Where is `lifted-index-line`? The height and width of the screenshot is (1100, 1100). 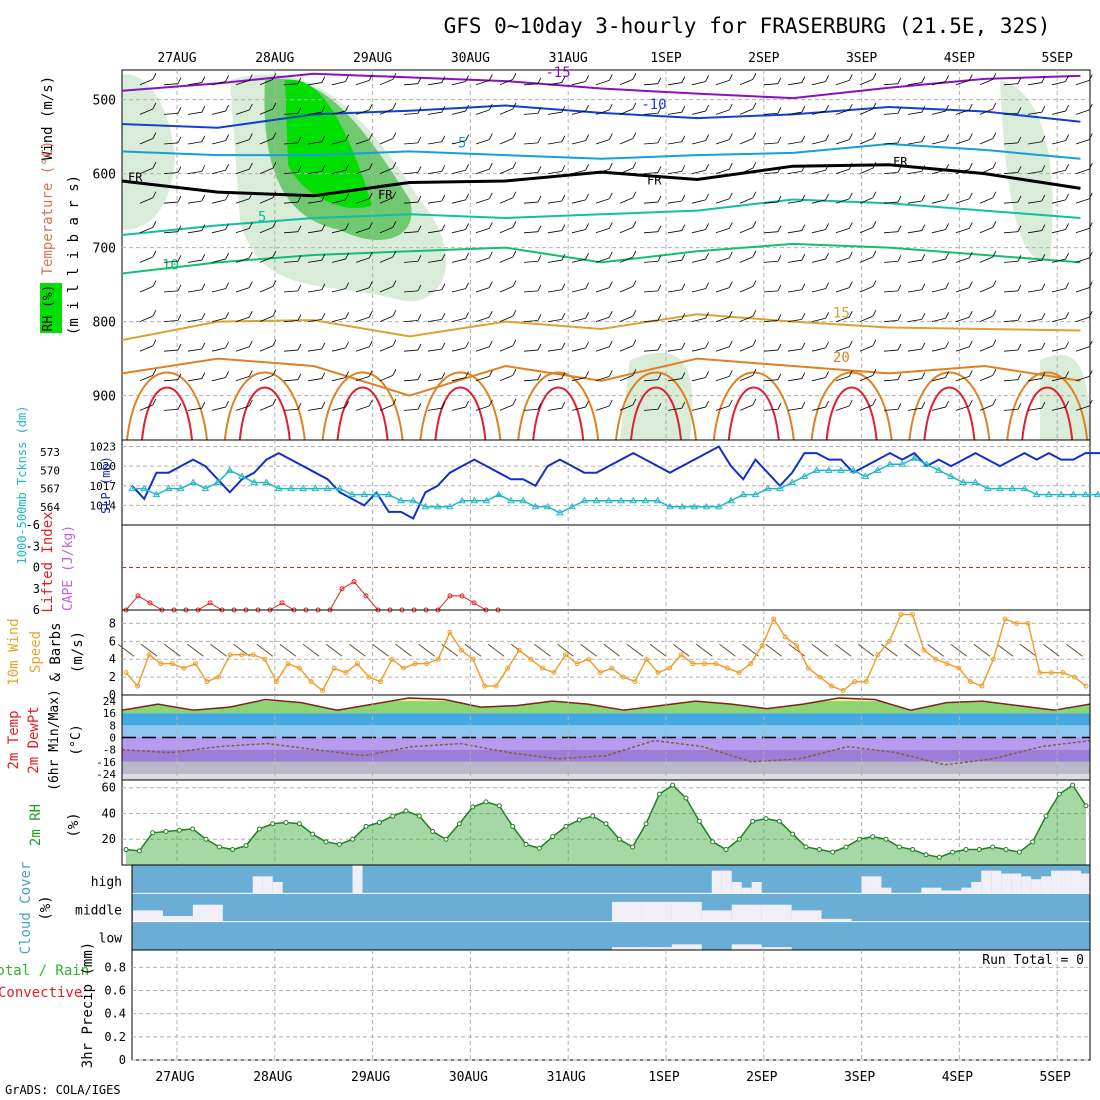 lifted-index-line is located at coordinates (311, 596).